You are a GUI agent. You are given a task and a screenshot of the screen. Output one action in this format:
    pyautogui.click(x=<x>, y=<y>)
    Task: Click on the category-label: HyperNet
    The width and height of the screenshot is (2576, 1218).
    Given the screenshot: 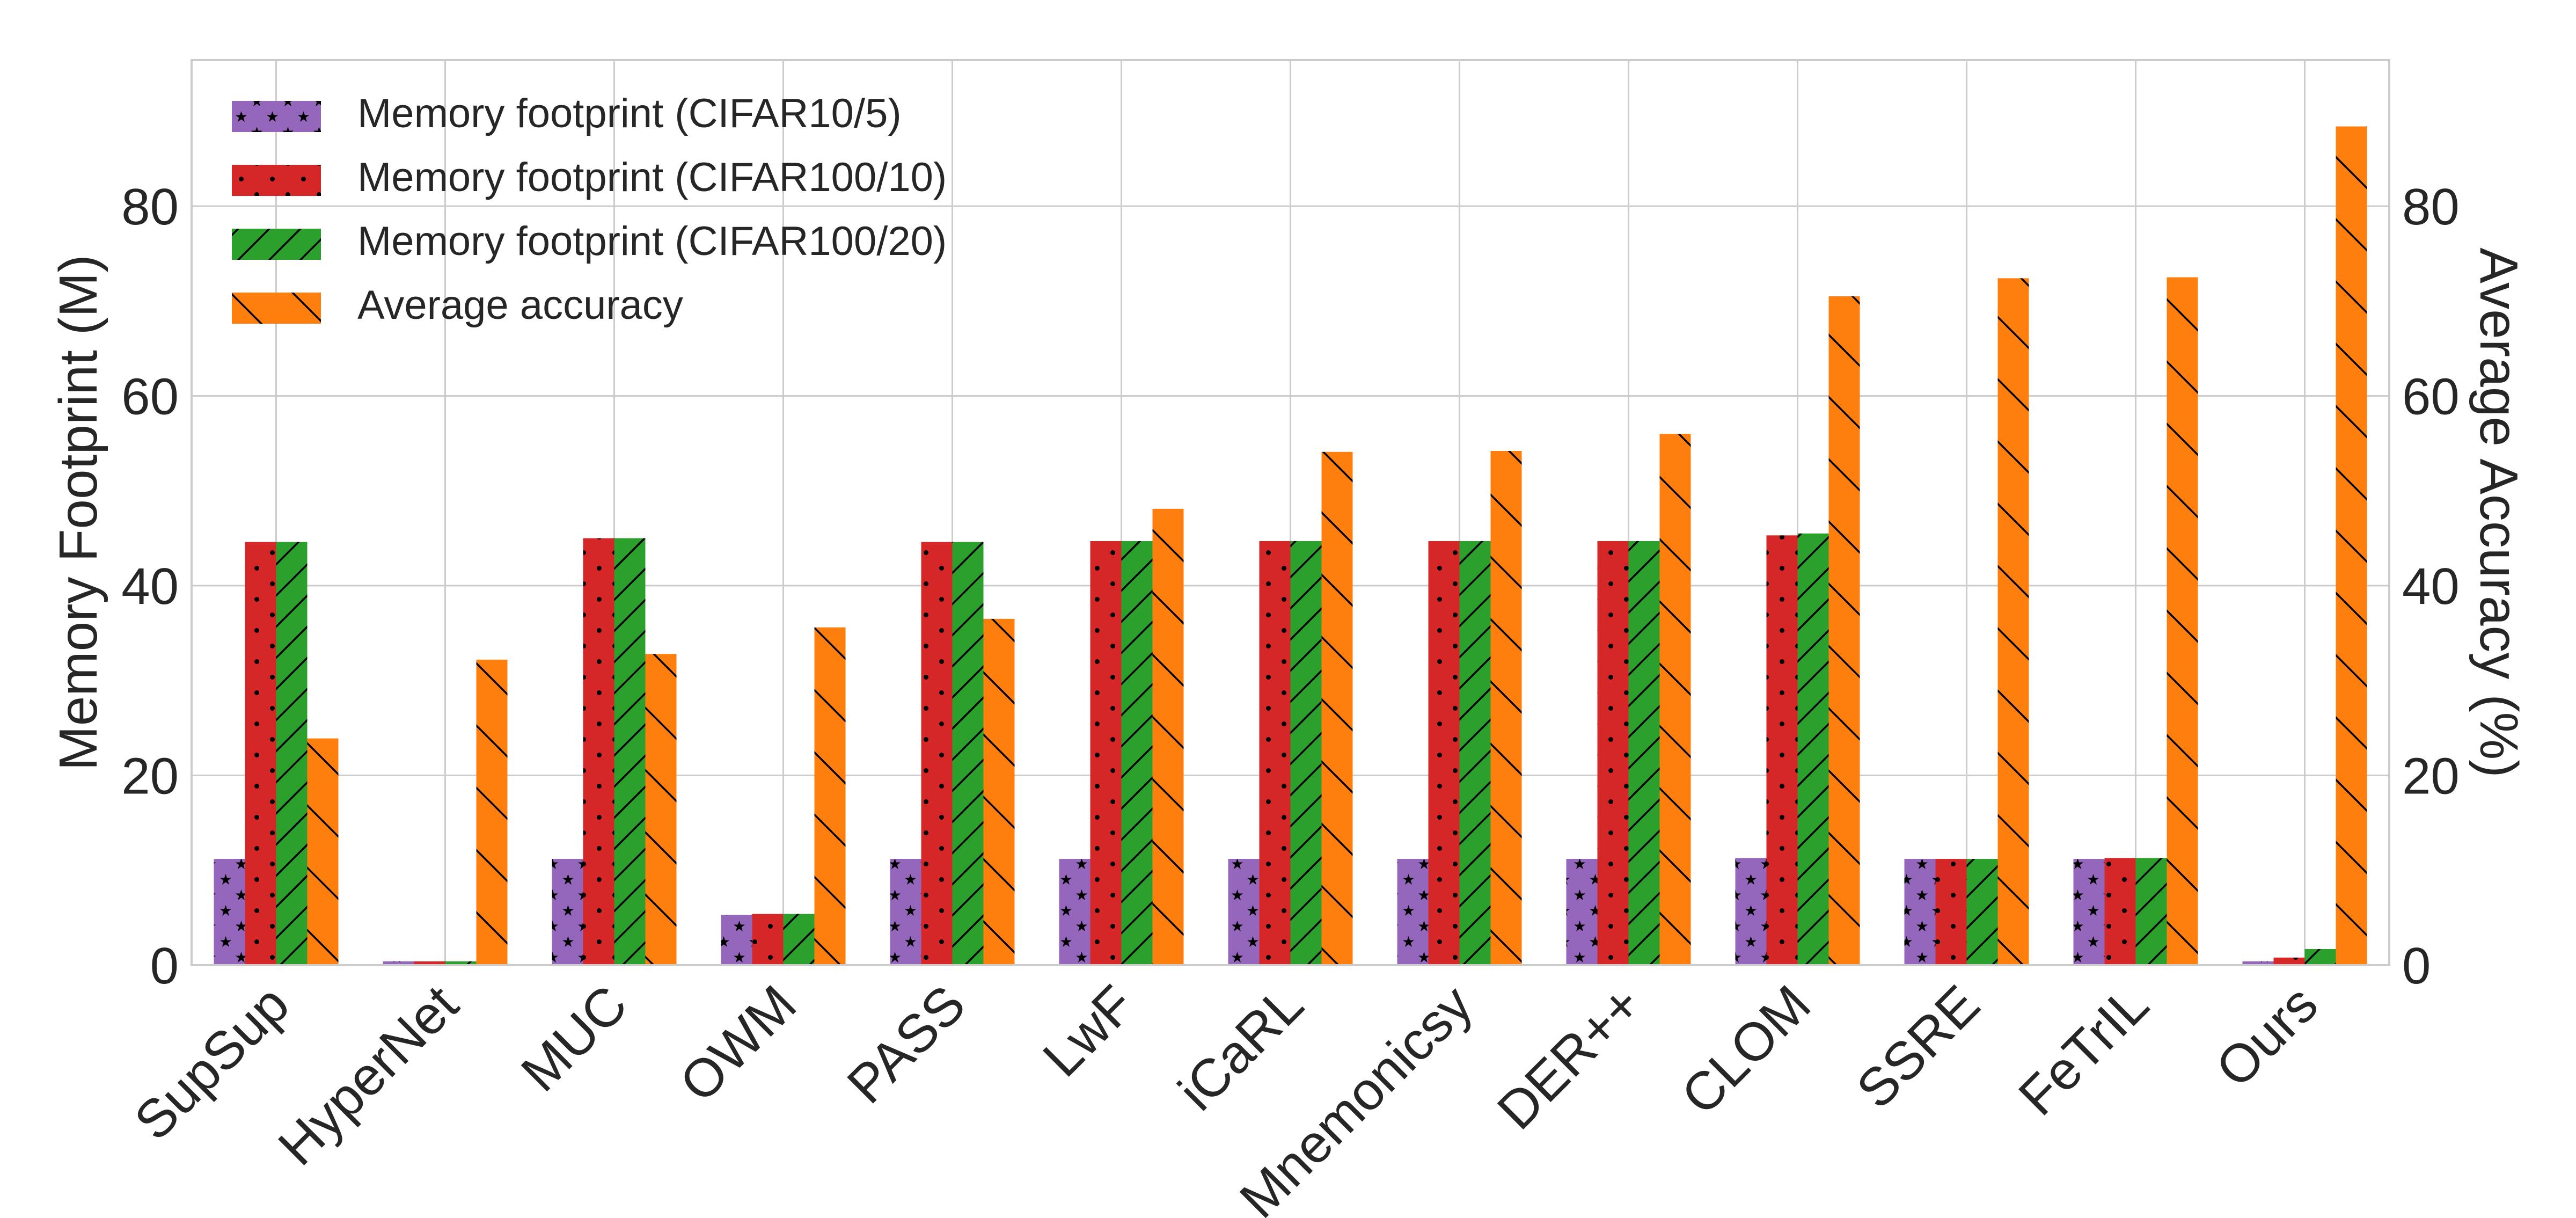 What is the action you would take?
    pyautogui.click(x=368, y=1075)
    